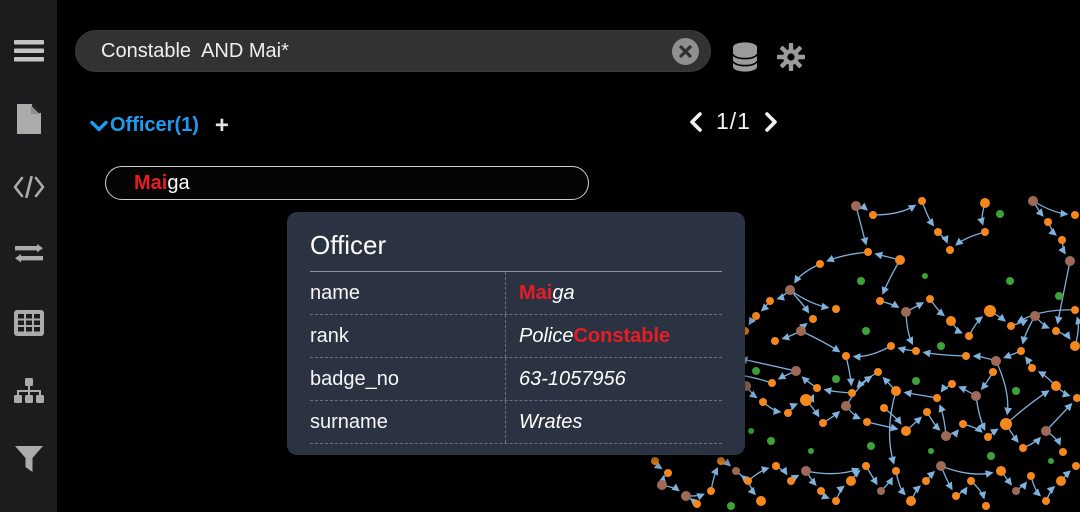 This screenshot has height=512, width=1080. I want to click on search-bar, so click(393, 51).